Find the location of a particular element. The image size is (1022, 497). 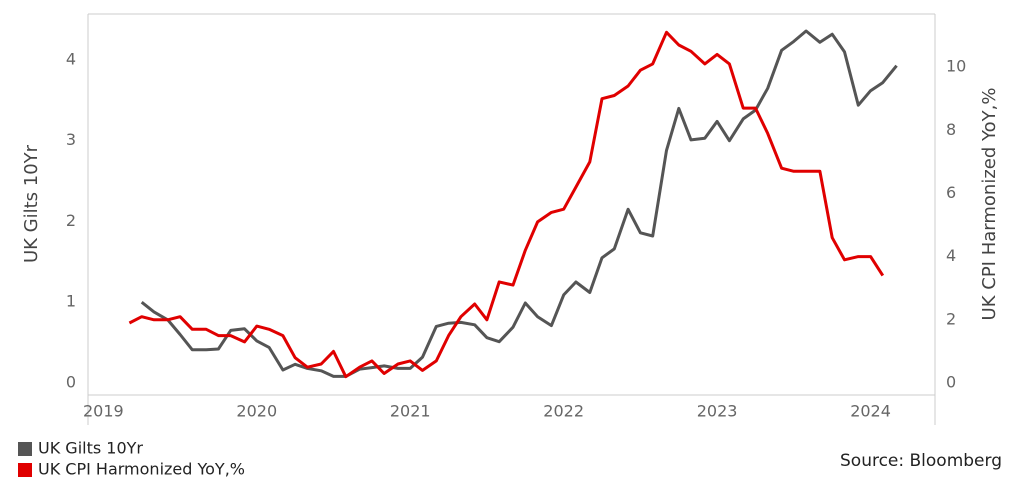

y2-tick-label: 8 is located at coordinates (951, 129).